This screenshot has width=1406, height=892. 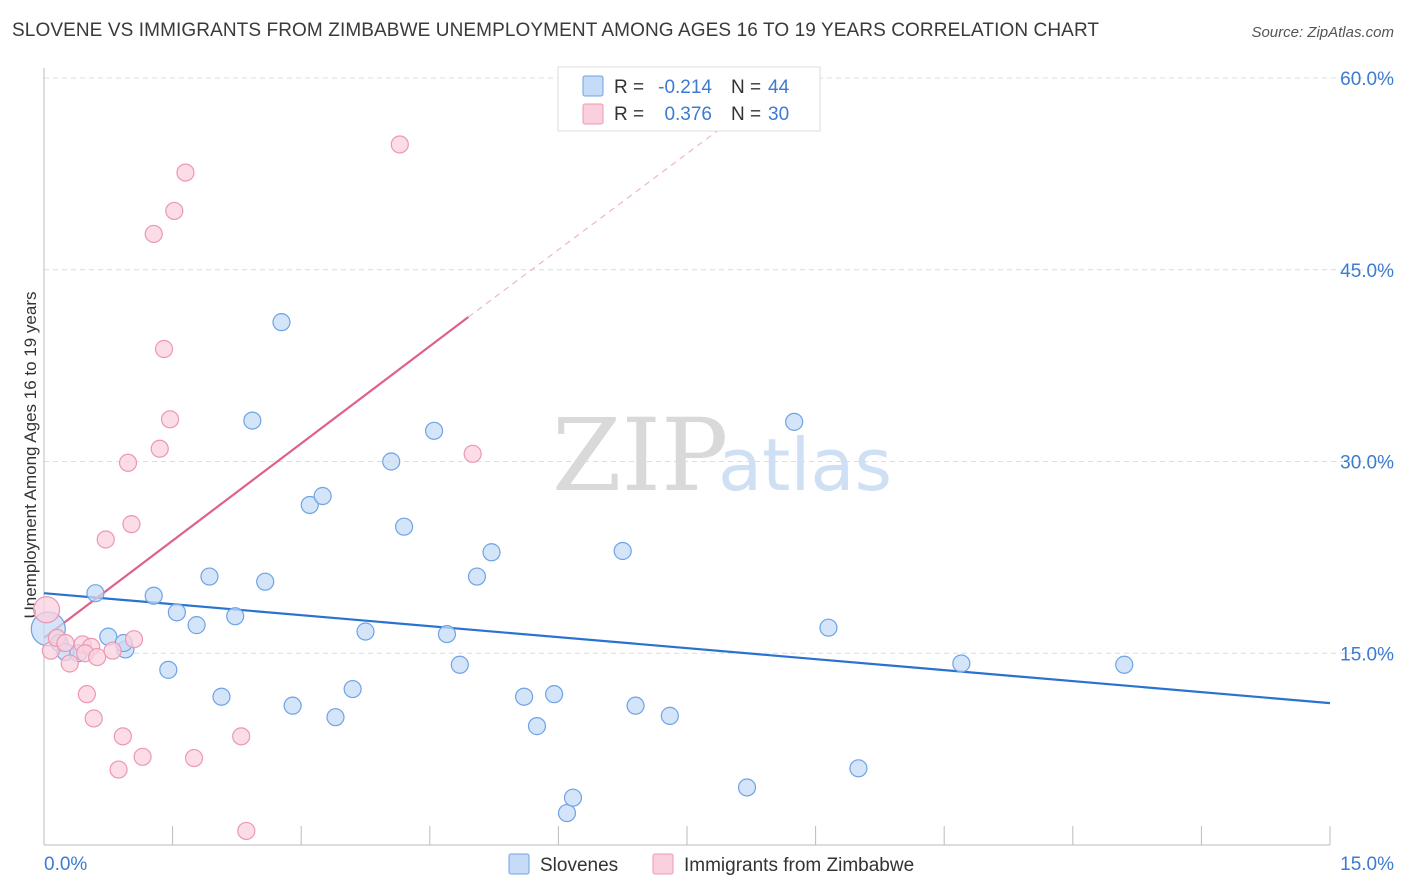 What do you see at coordinates (593, 114) in the screenshot?
I see `stats-swatch-zimbabwe` at bounding box center [593, 114].